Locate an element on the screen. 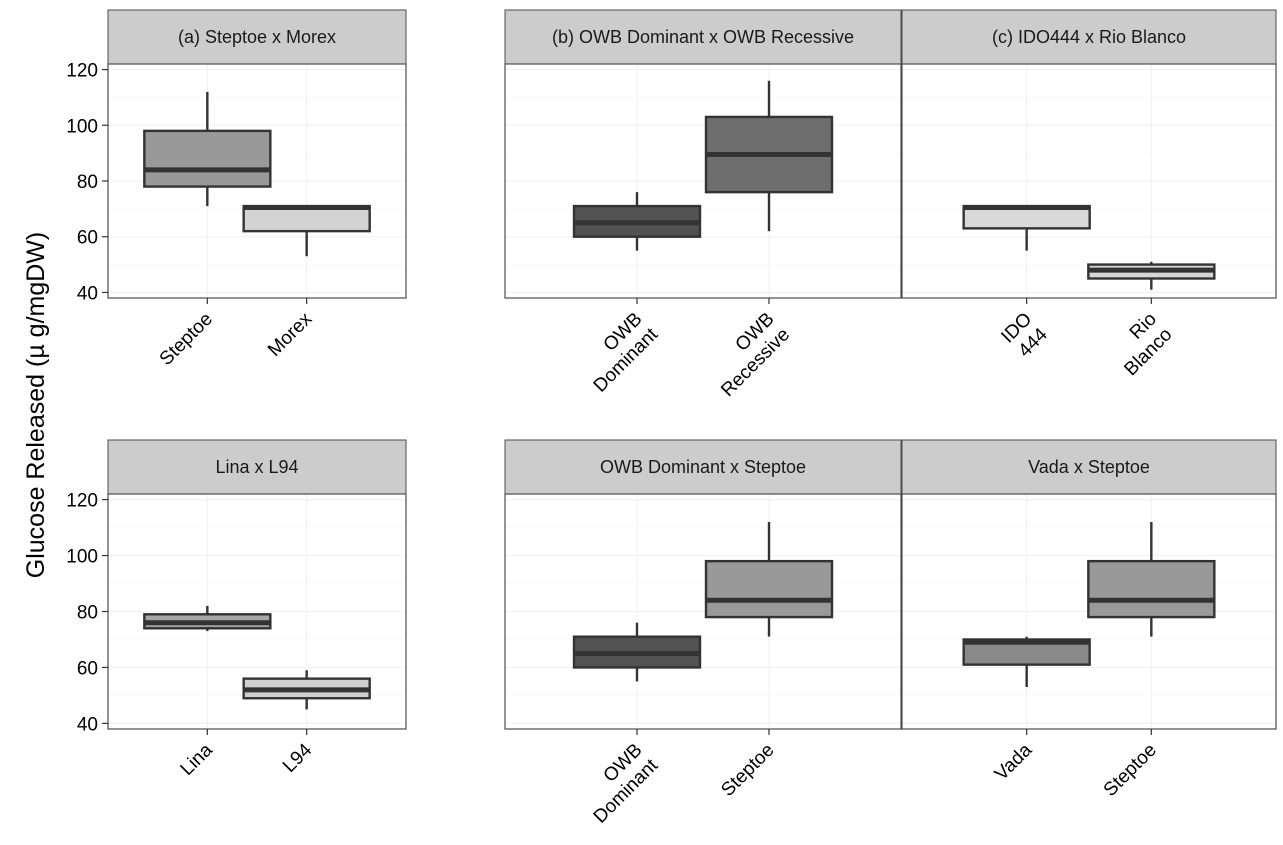  box-vada is located at coordinates (1026, 662).